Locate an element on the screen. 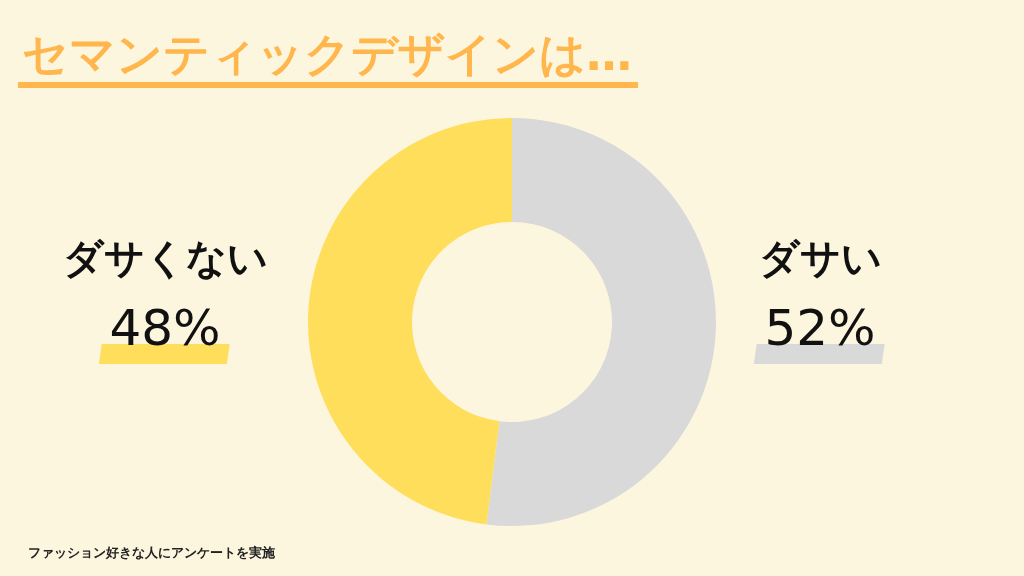 The width and height of the screenshot is (1024, 576). donut-slice is located at coordinates (410, 321).